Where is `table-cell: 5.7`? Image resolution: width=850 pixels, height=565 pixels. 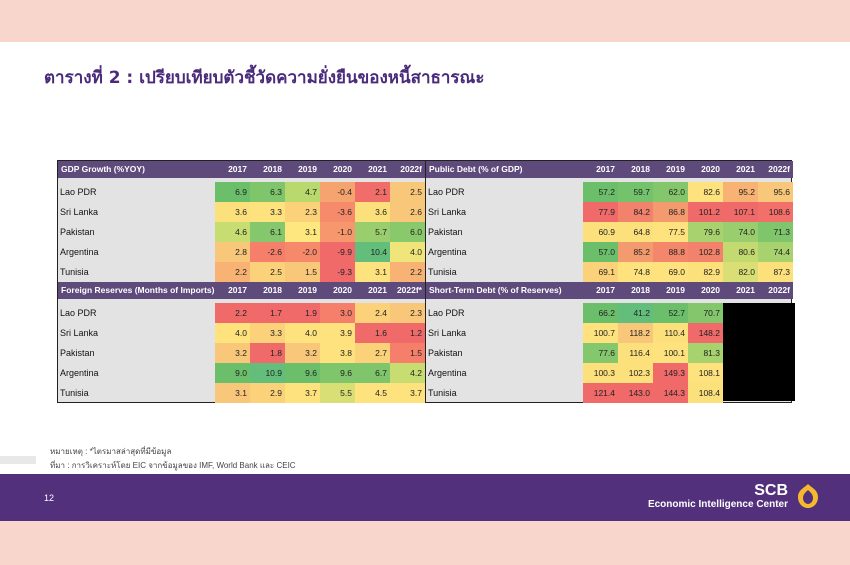
table-cell: 5.7 is located at coordinates (372, 232).